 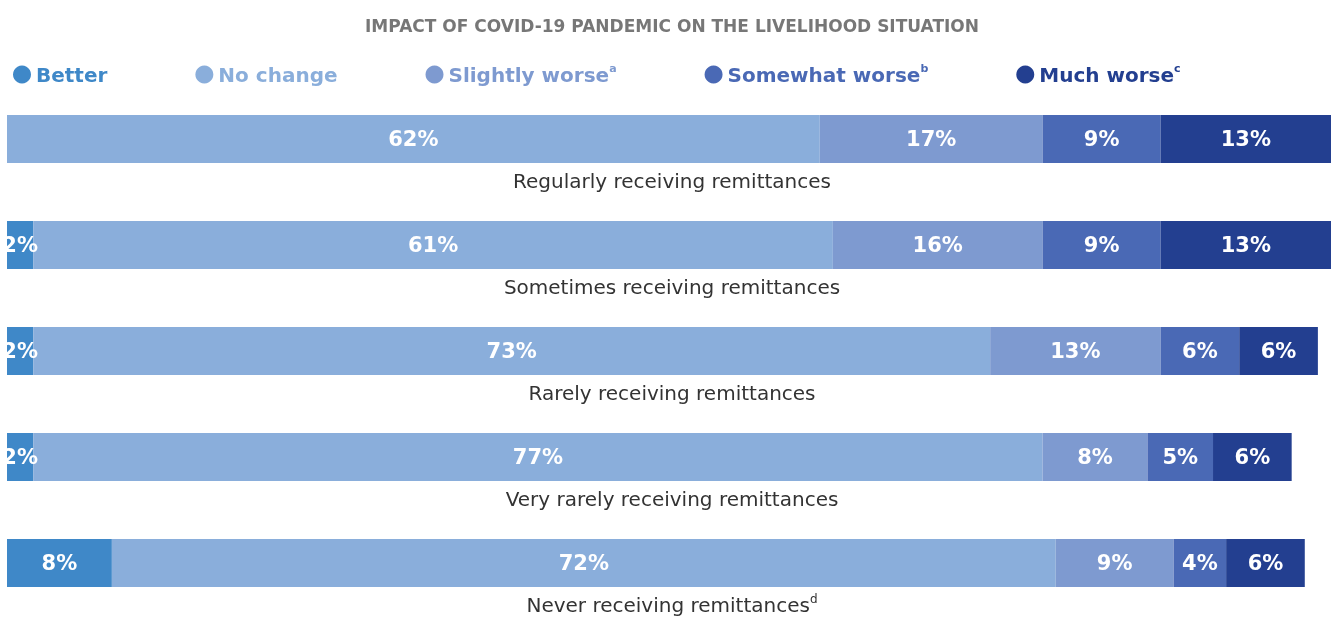 I want to click on data-label: 62%, so click(x=413, y=139).